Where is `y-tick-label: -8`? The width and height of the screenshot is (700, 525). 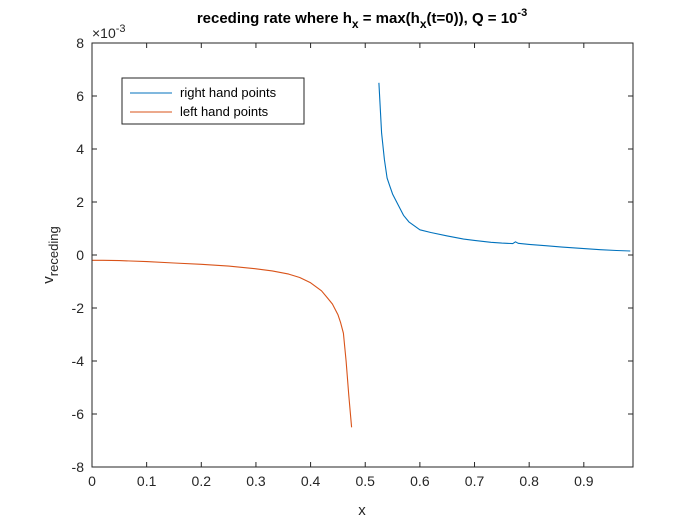
y-tick-label: -8 is located at coordinates (78, 467).